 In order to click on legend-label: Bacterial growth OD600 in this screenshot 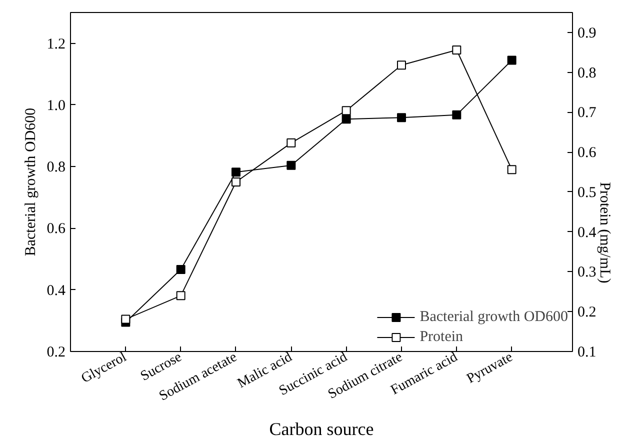, I will do `click(494, 317)`.